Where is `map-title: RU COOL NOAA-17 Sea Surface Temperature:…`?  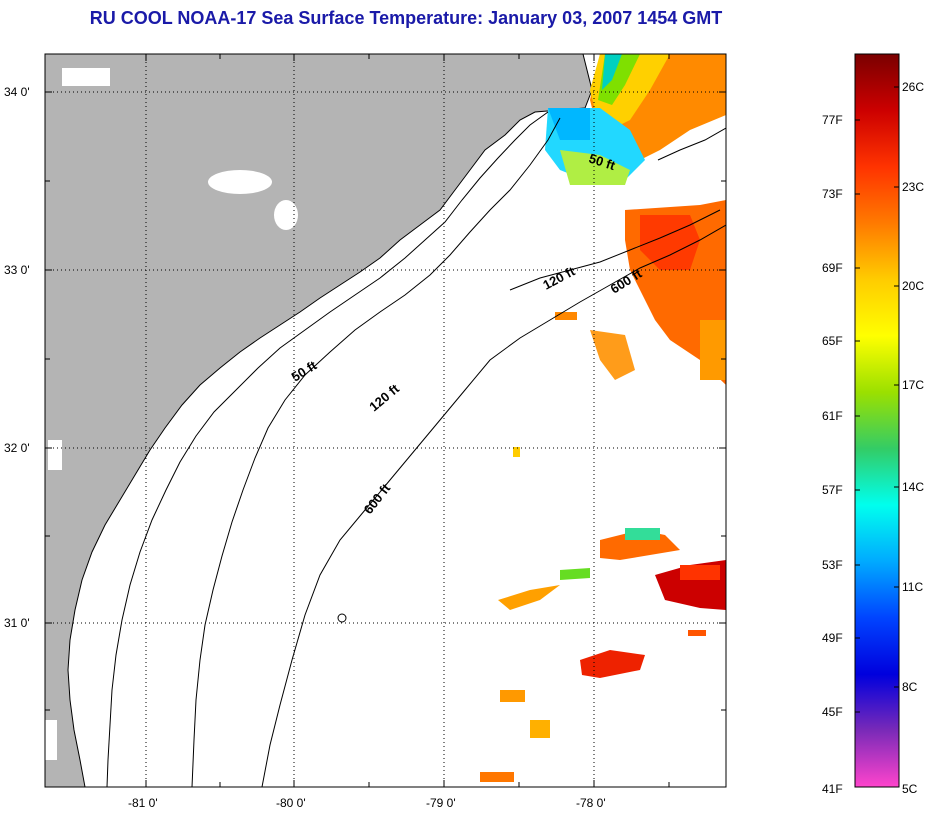 map-title: RU COOL NOAA-17 Sea Surface Temperature:… is located at coordinates (406, 18).